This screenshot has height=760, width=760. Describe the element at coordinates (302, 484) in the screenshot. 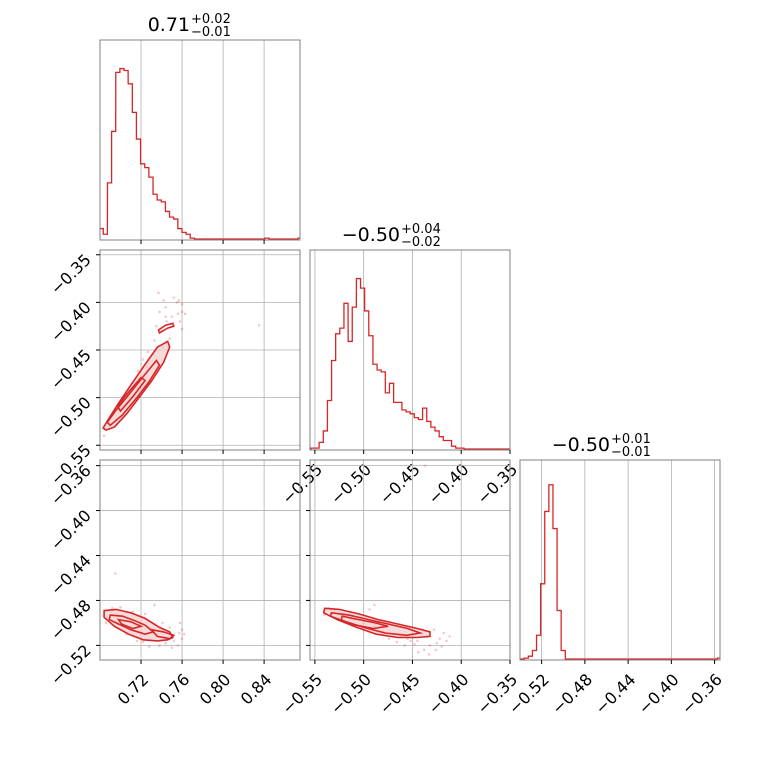

I see `x-tick-label: −0.55` at that location.